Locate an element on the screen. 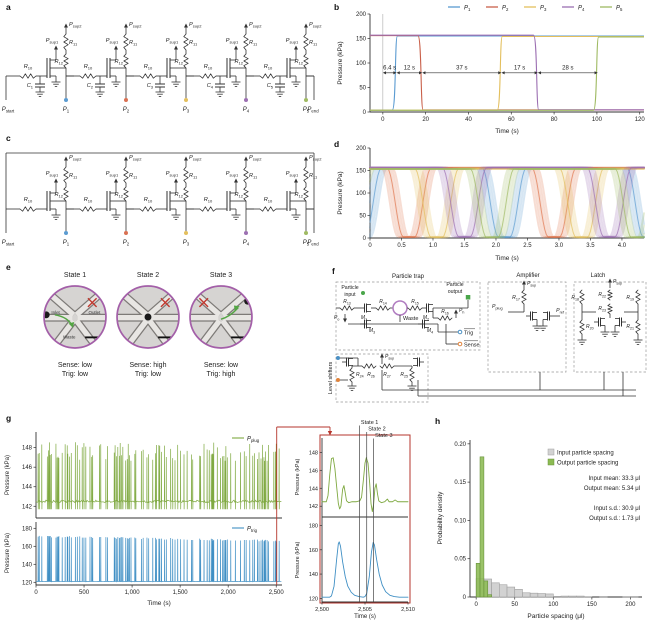  svg-text: 60 is located at coordinates (511, 120).